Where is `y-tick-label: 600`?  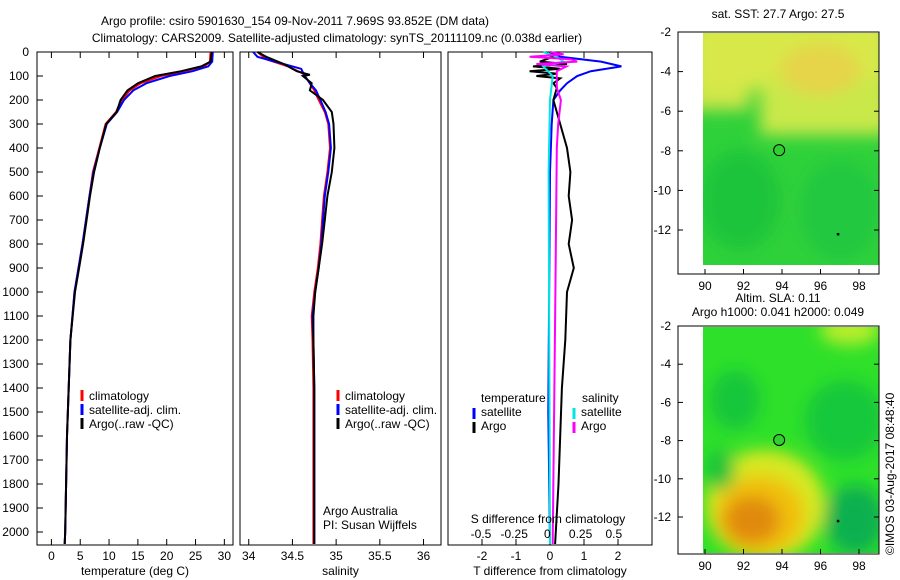 y-tick-label: 600 is located at coordinates (19, 196).